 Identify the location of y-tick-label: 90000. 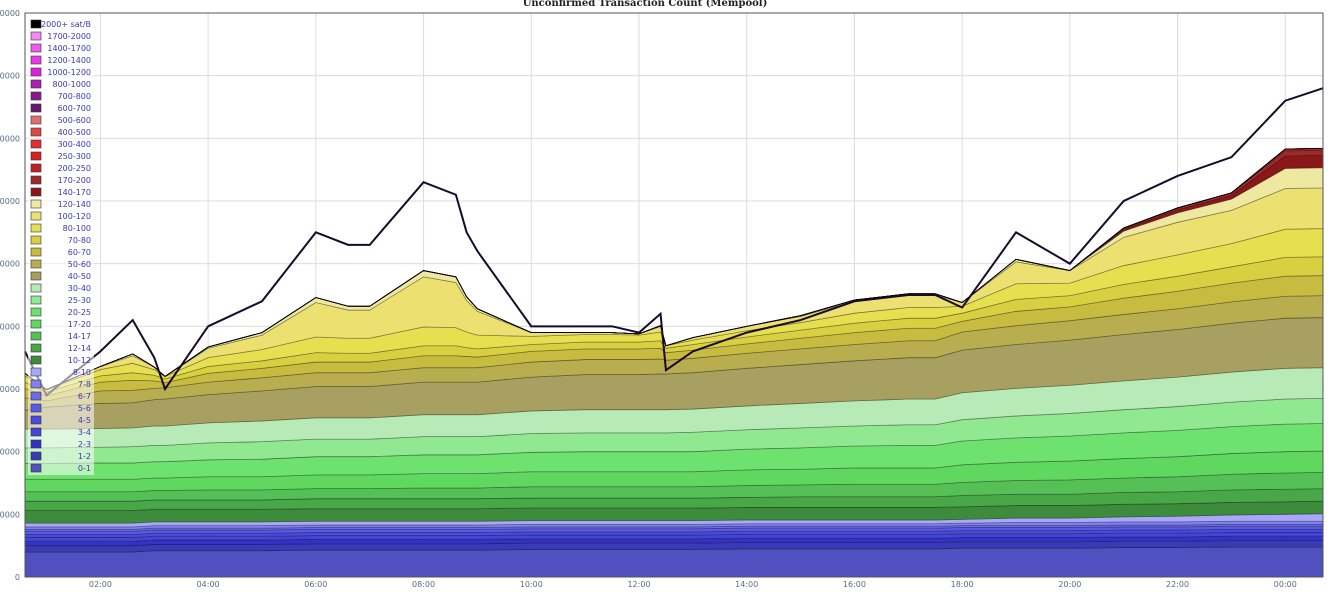
(10, 13).